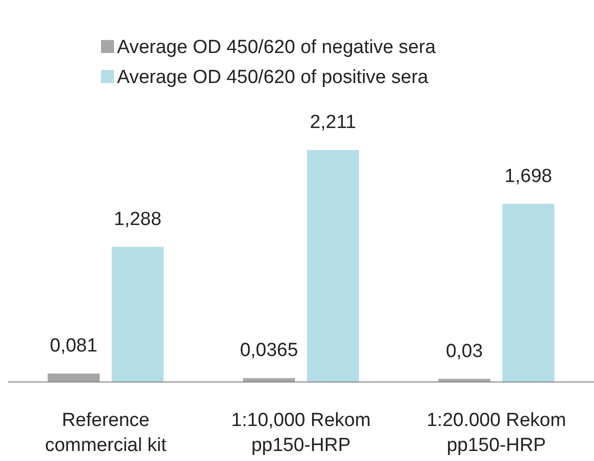 The height and width of the screenshot is (461, 594). What do you see at coordinates (464, 351) in the screenshot?
I see `data-label: 0,03` at bounding box center [464, 351].